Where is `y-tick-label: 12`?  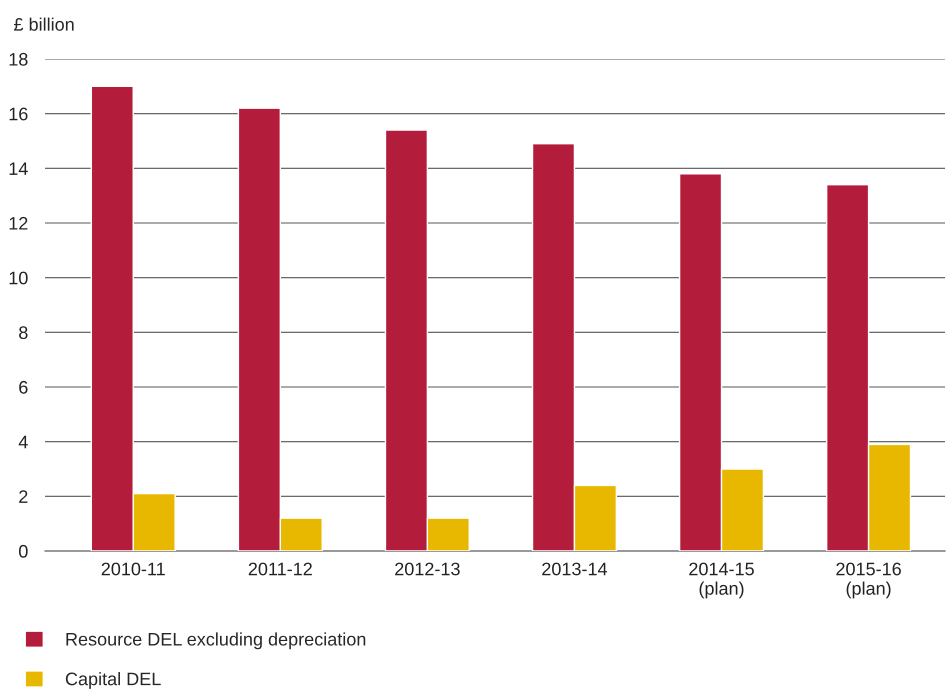
y-tick-label: 12 is located at coordinates (19, 223).